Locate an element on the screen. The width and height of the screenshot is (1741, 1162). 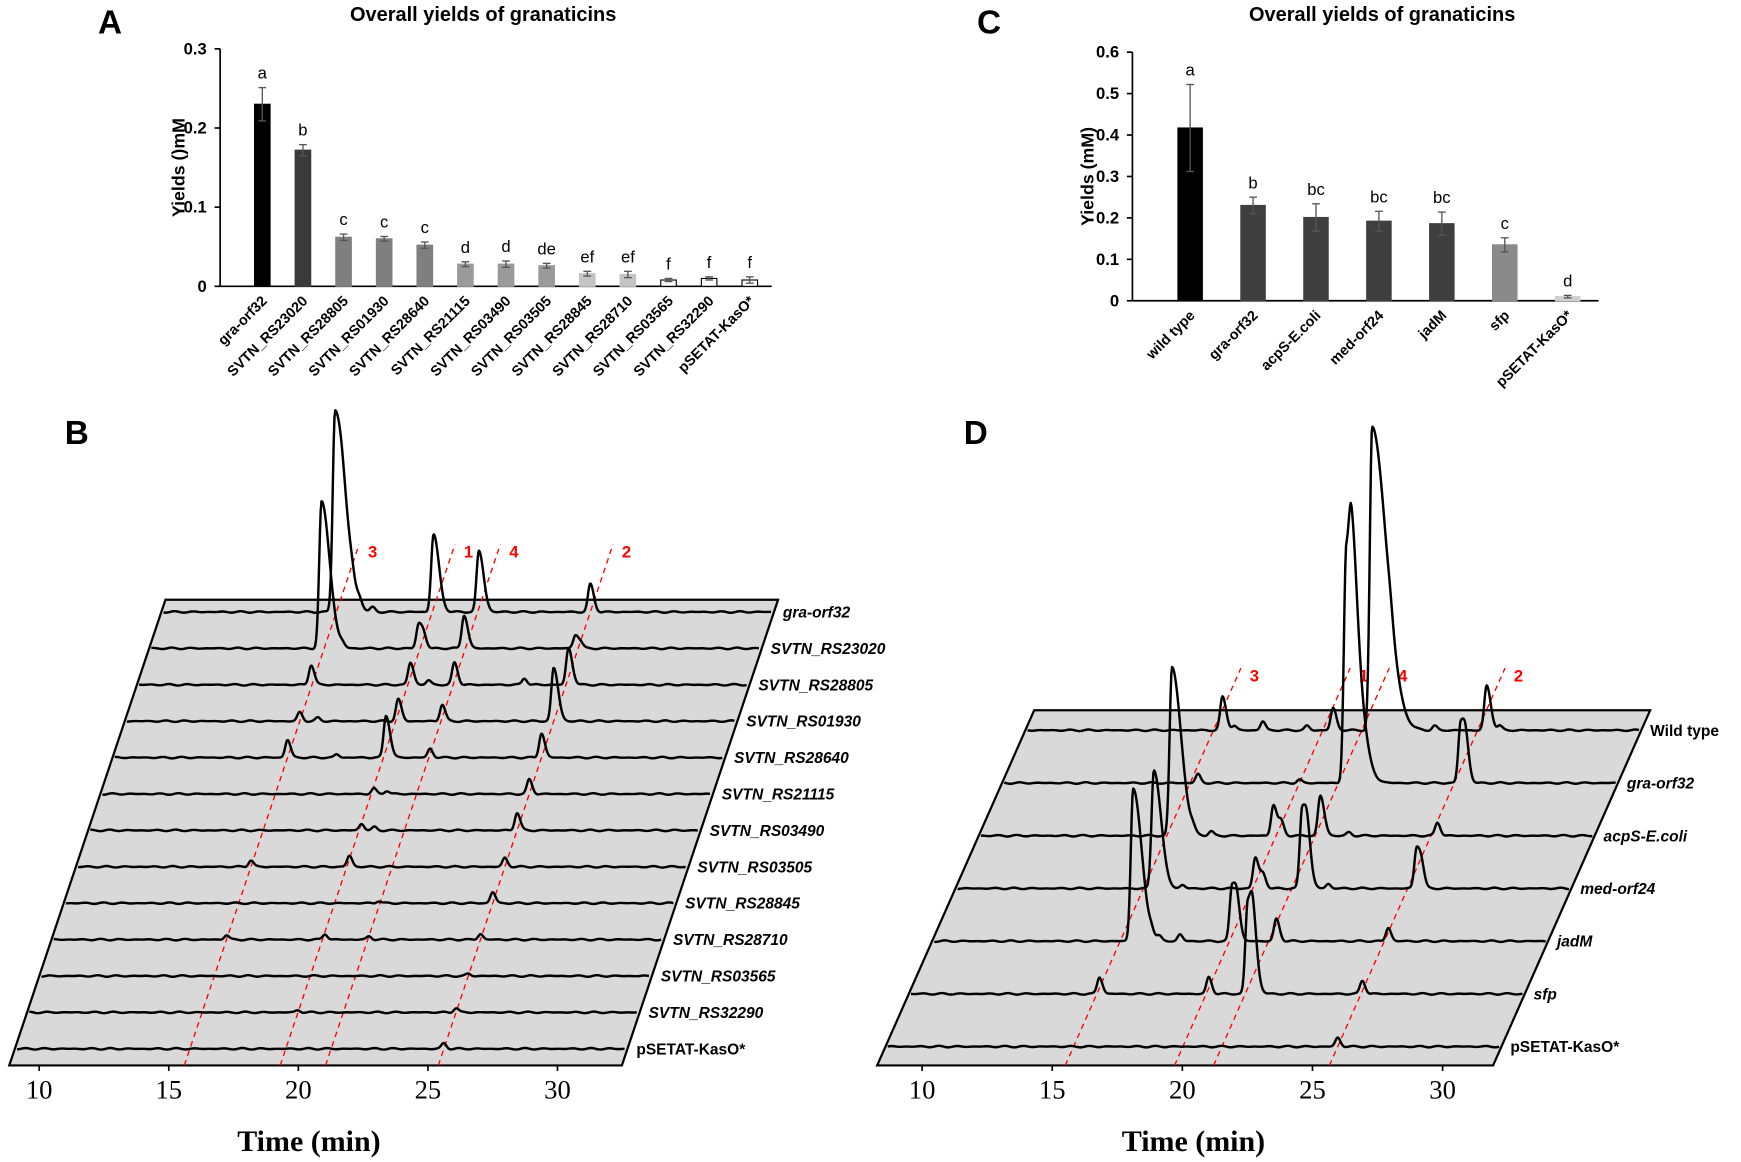
trace-label: SVTN_RS23020 is located at coordinates (828, 649).